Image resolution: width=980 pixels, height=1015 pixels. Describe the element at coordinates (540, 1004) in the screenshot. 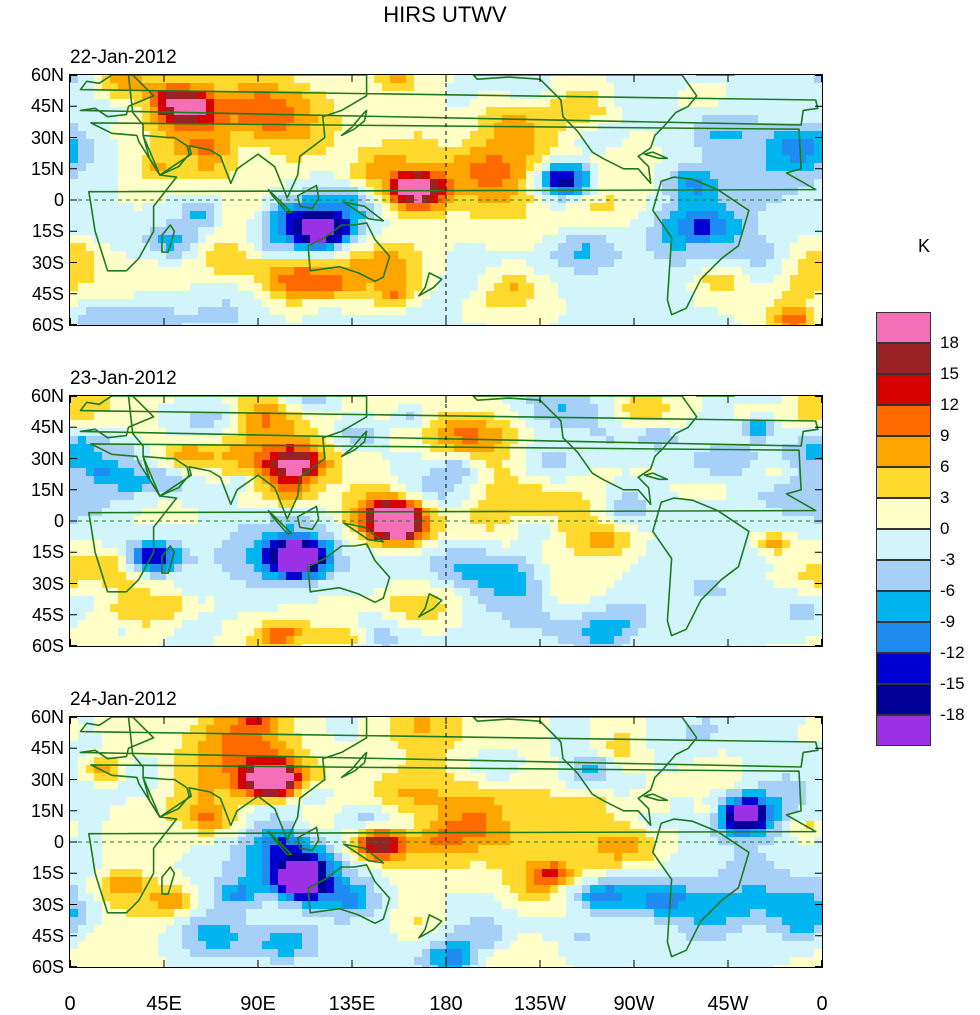

I see `longitude-tick-label: 135W` at that location.